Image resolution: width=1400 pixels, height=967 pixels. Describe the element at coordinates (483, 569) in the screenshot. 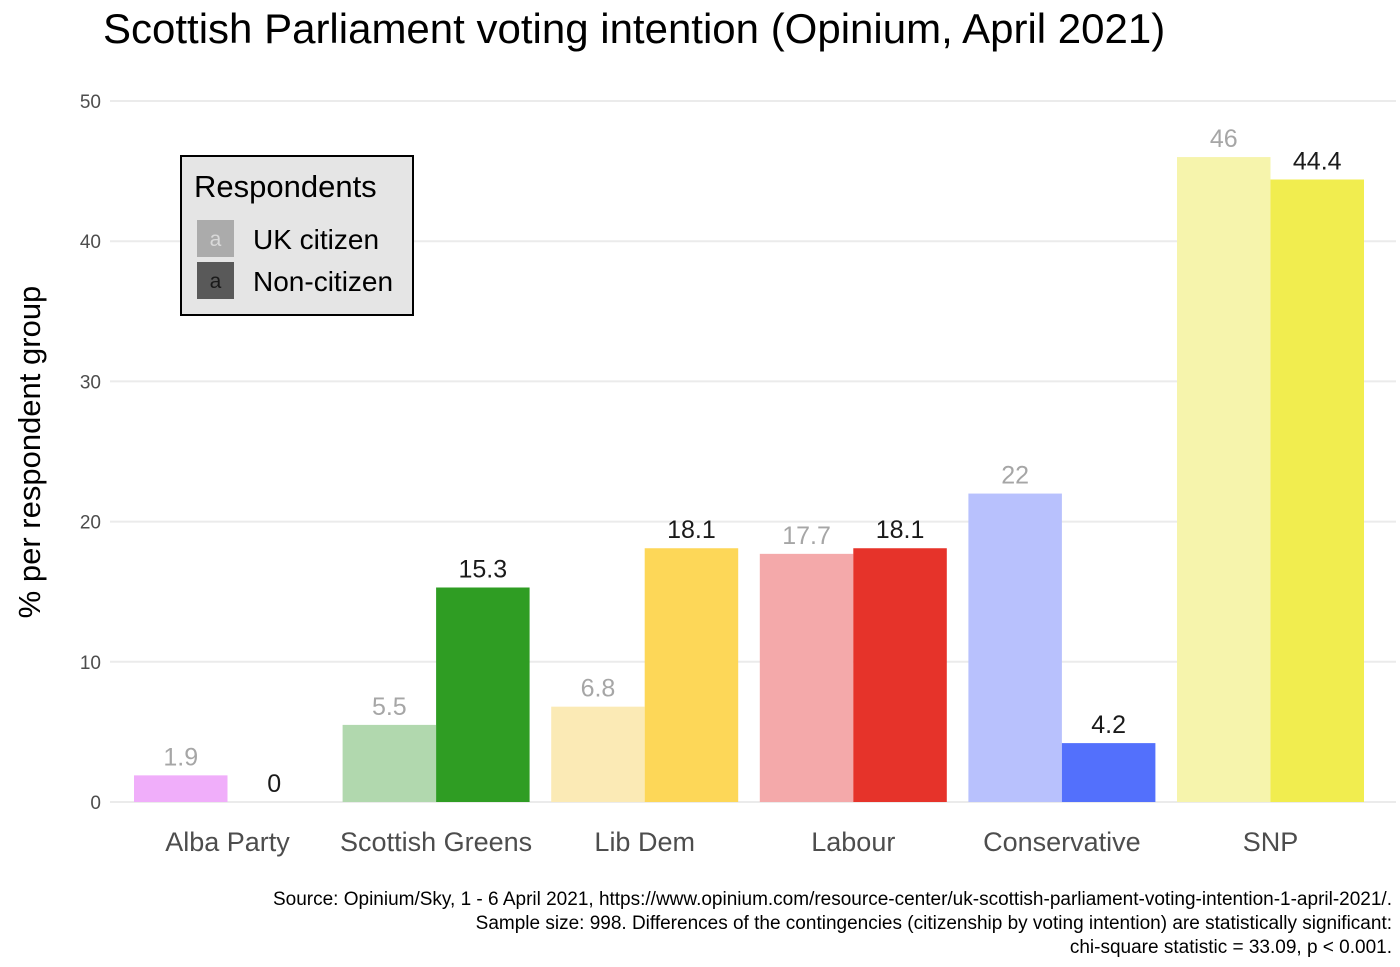

I see `data-label: 15.3` at that location.